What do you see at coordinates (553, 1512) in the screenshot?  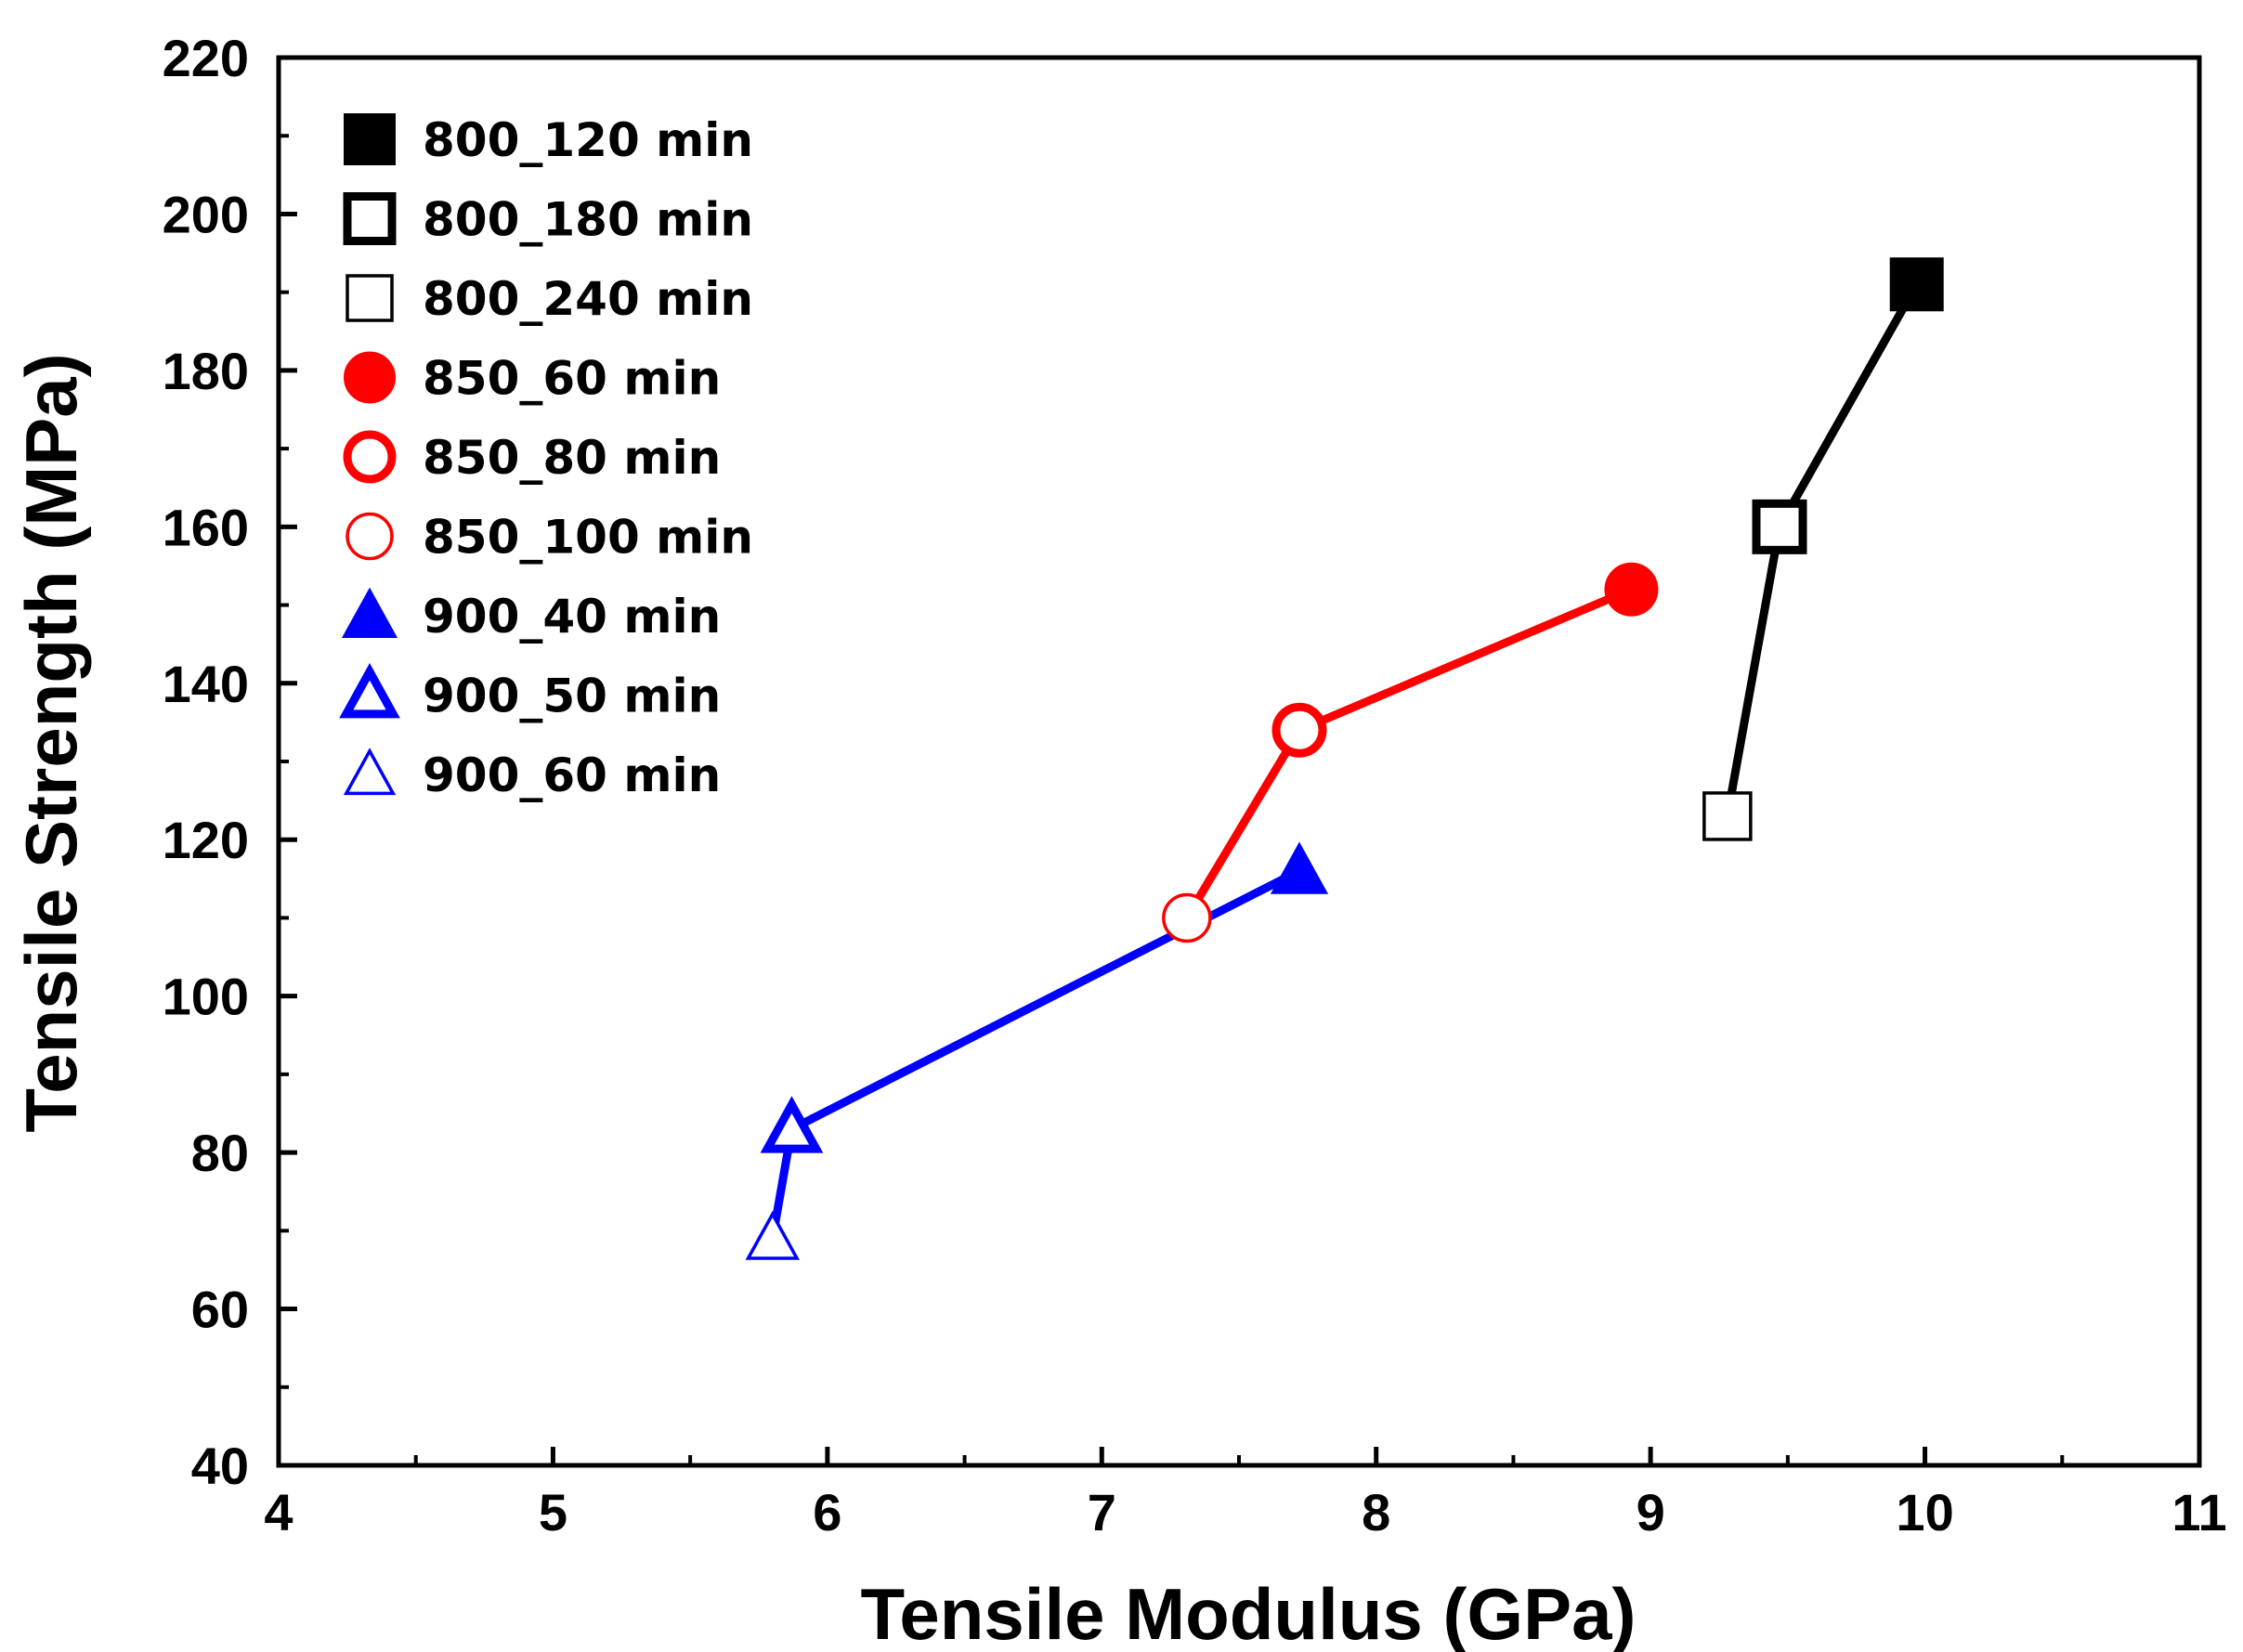 I see `x-tick-label: 5` at bounding box center [553, 1512].